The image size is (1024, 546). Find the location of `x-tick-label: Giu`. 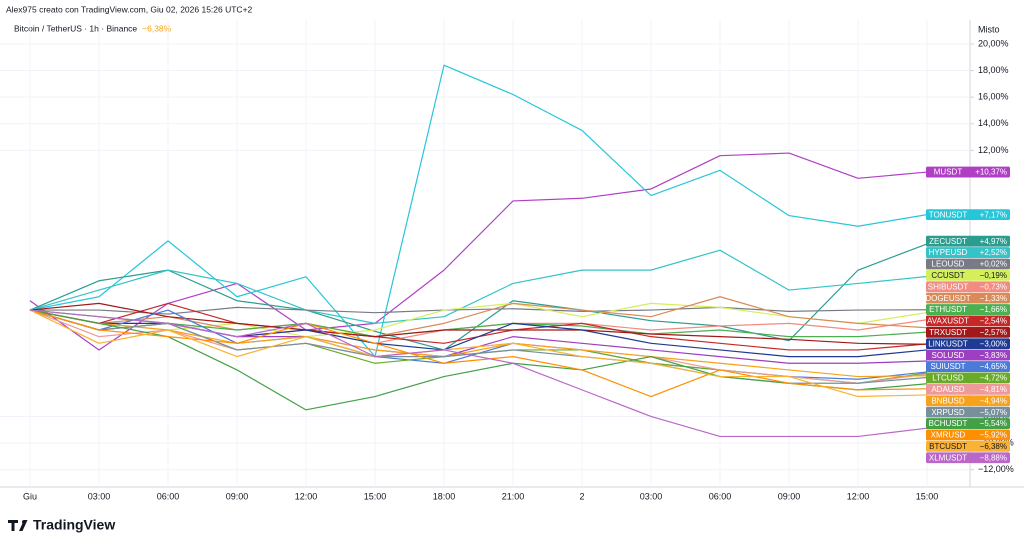

x-tick-label: Giu is located at coordinates (30, 496).